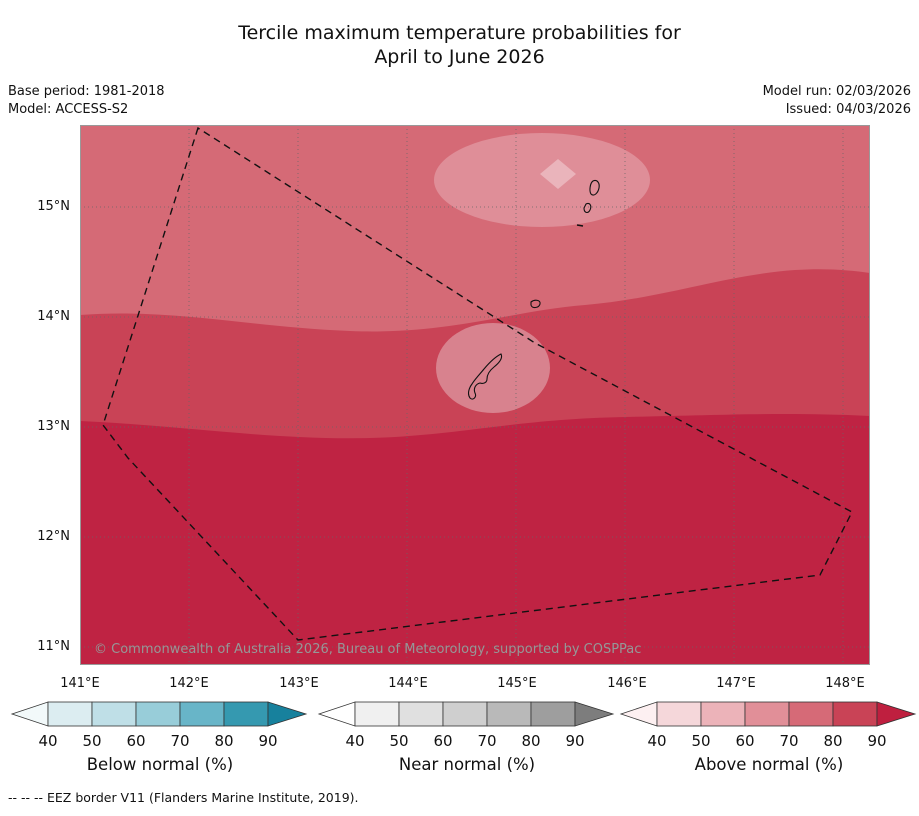 This screenshot has height=816, width=919. What do you see at coordinates (53, 646) in the screenshot?
I see `y-tick-11n: 11°N` at bounding box center [53, 646].